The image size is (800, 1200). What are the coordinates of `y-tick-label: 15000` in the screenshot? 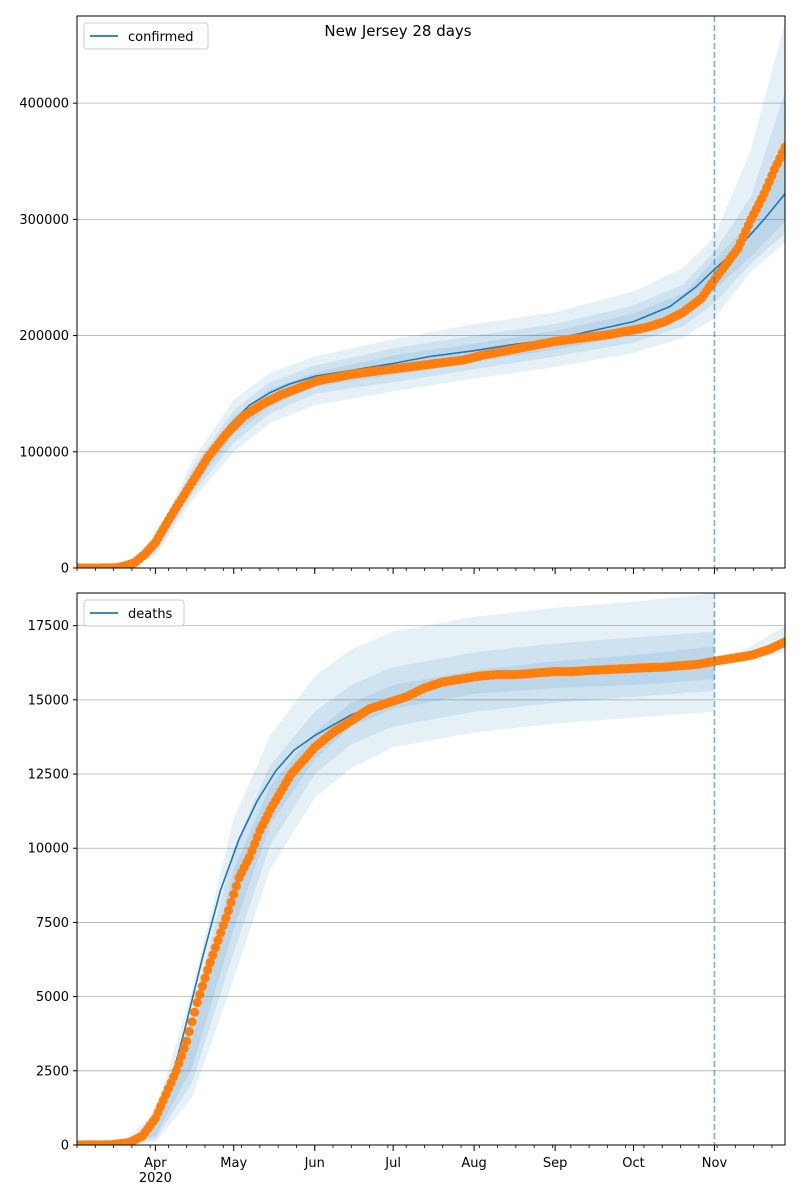 It's located at (48, 700).